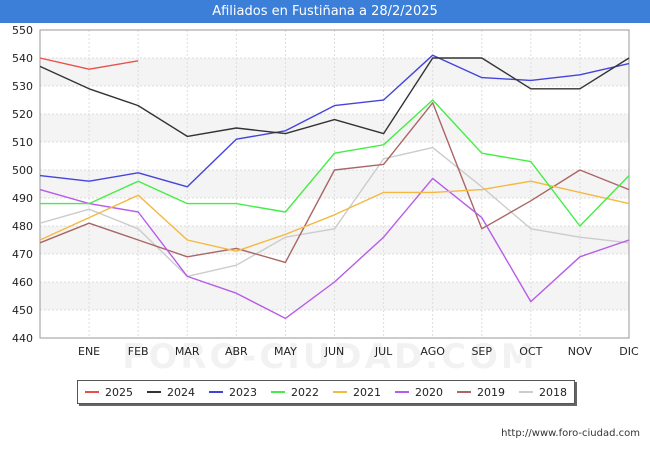  What do you see at coordinates (326, 392) in the screenshot?
I see `chart-legend: 2025 2024 2023 2022 2021 2020 2019 2018` at bounding box center [326, 392].